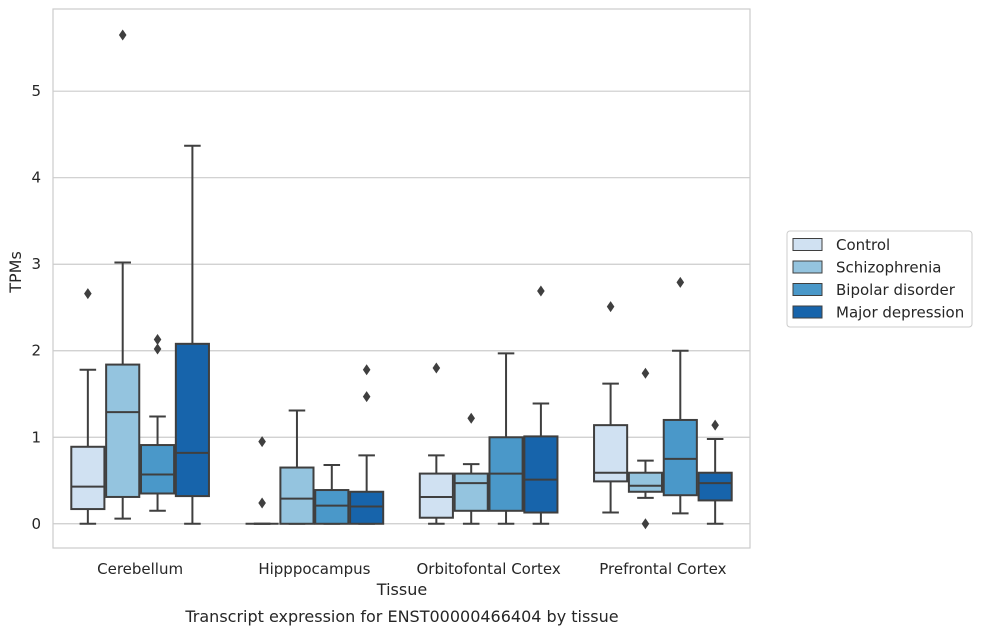  What do you see at coordinates (900, 313) in the screenshot?
I see `legend-label: Major depression` at bounding box center [900, 313].